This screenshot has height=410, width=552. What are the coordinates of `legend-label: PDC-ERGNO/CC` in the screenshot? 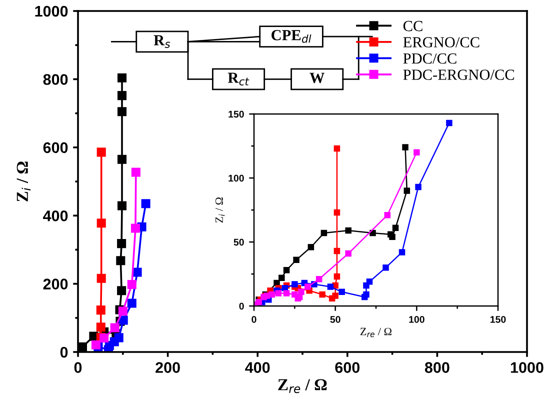 It's located at (458, 75).